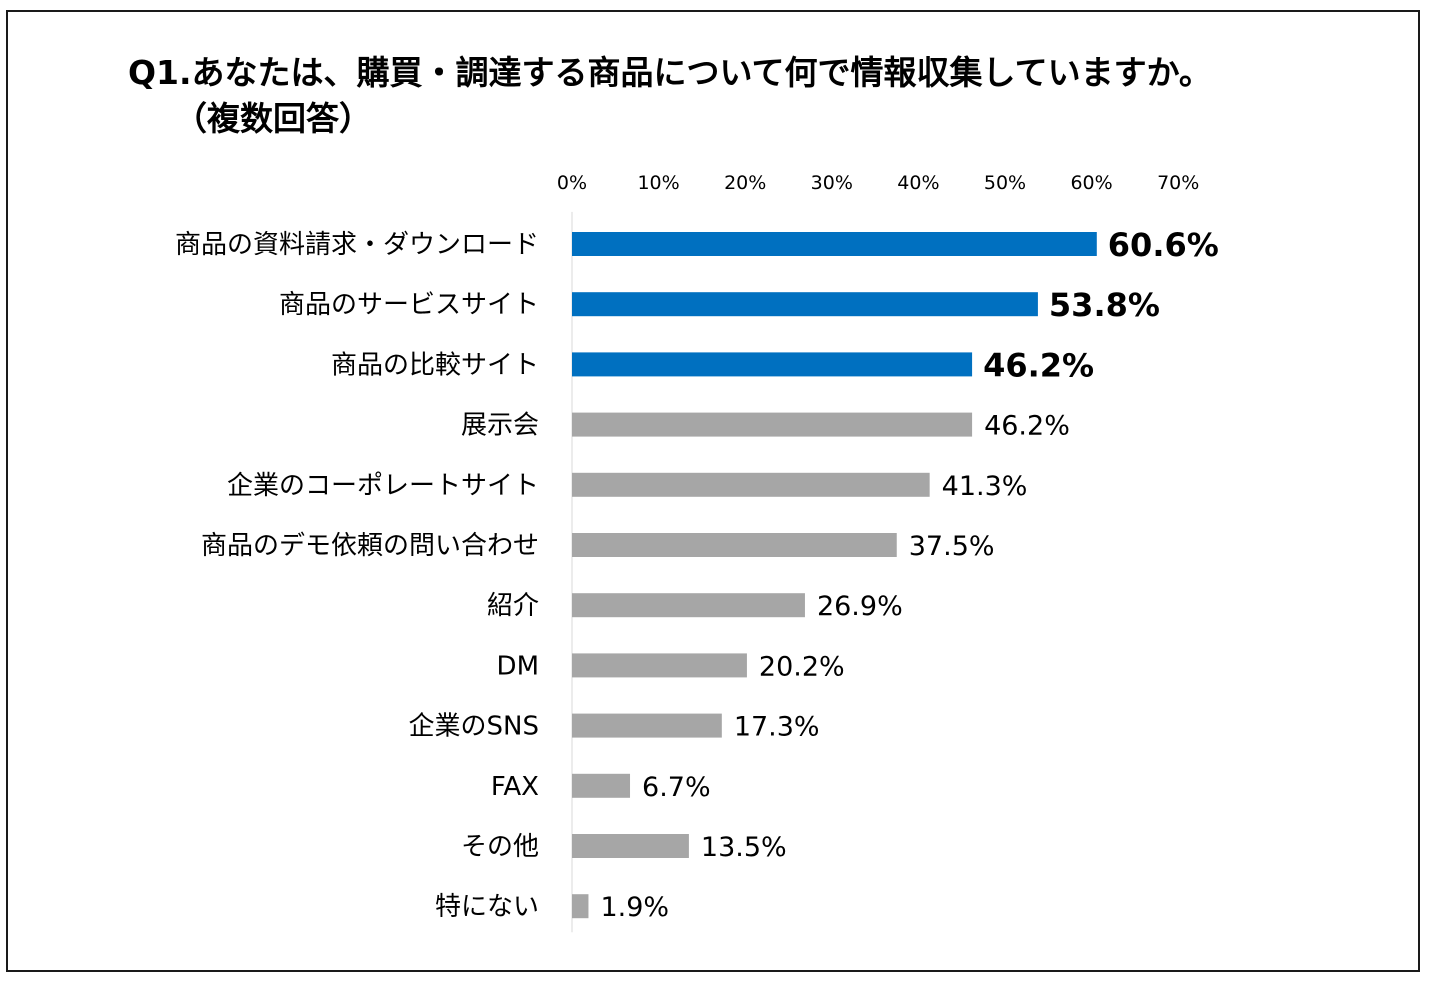 The width and height of the screenshot is (1436, 986). I want to click on category-label: DM, so click(518, 666).